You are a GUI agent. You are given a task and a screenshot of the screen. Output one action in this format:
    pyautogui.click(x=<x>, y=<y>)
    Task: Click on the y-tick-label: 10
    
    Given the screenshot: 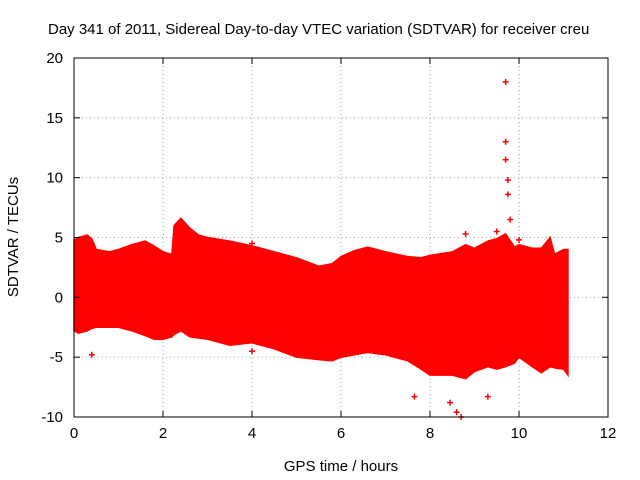 What is the action you would take?
    pyautogui.click(x=54, y=178)
    